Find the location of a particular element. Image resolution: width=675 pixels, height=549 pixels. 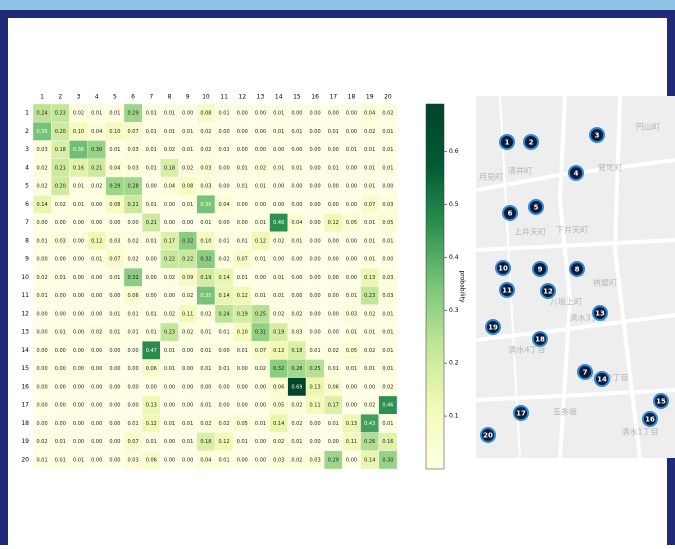

cell-label: 0.47 is located at coordinates (151, 351).